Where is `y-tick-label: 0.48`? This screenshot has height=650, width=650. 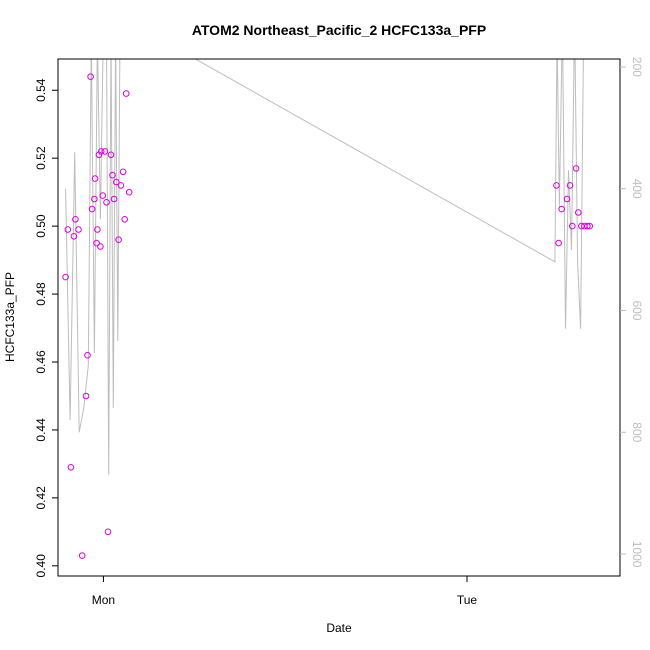
y-tick-label: 0.48 is located at coordinates (41, 294).